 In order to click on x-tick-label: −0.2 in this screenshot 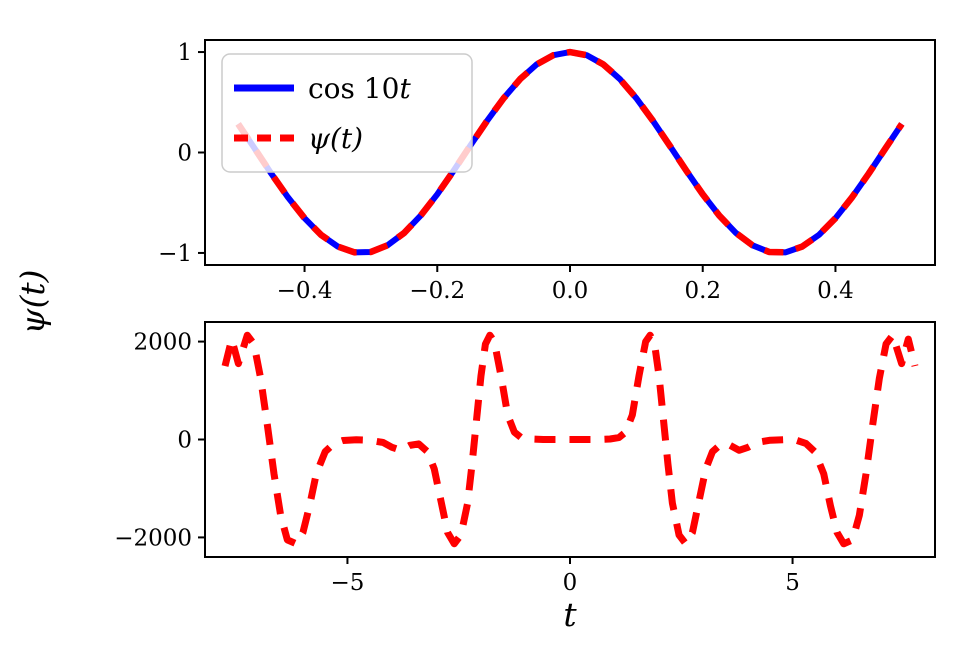, I will do `click(437, 291)`.